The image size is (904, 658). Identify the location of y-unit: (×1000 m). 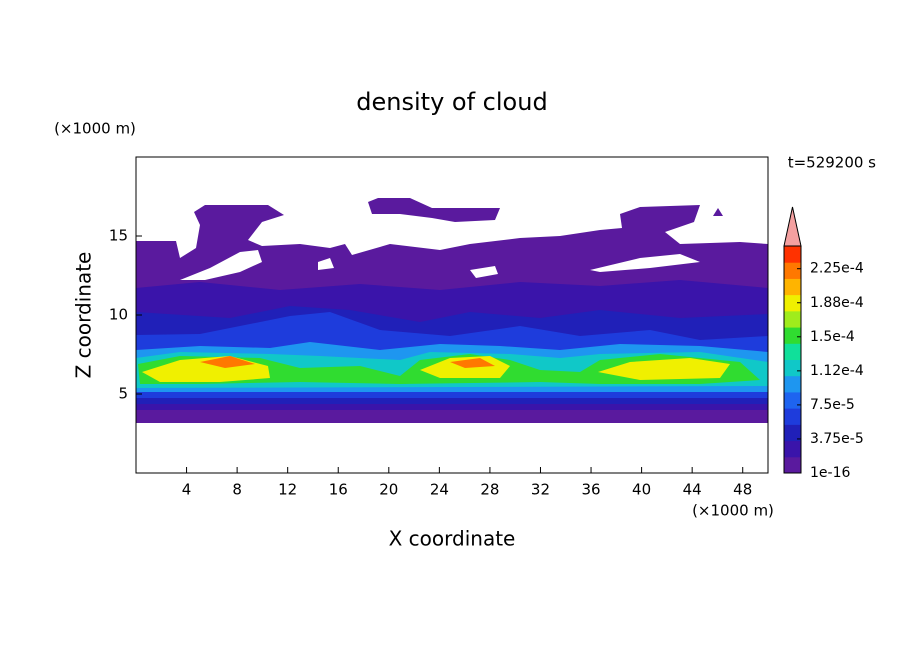
(95, 129).